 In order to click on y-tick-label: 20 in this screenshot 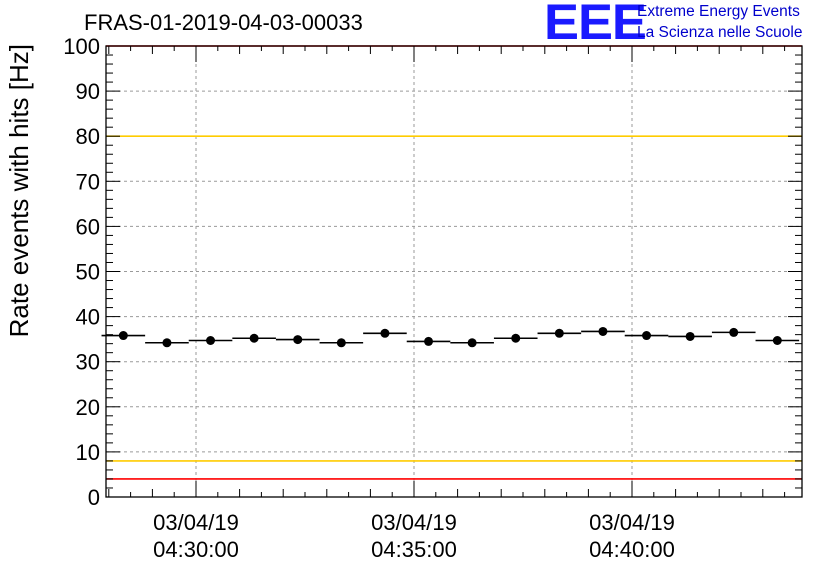, I will do `click(88, 407)`.